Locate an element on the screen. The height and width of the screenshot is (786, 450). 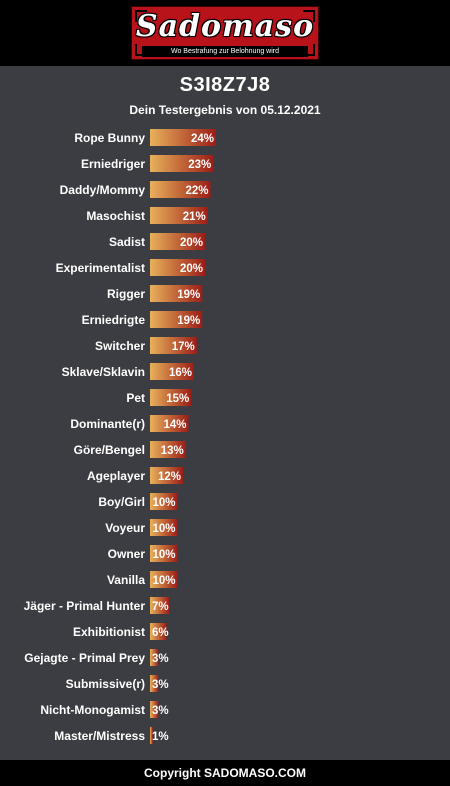
category-label: Owner is located at coordinates (127, 554).